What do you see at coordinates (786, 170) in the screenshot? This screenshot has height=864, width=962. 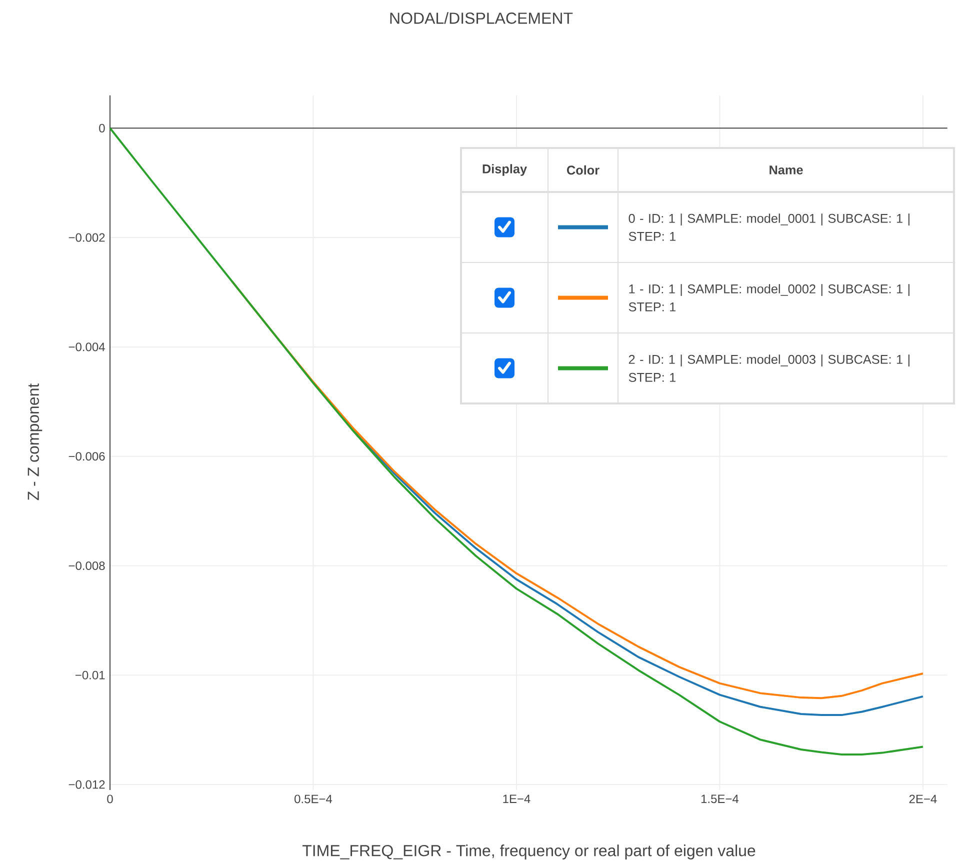 I see `annotation: Name` at bounding box center [786, 170].